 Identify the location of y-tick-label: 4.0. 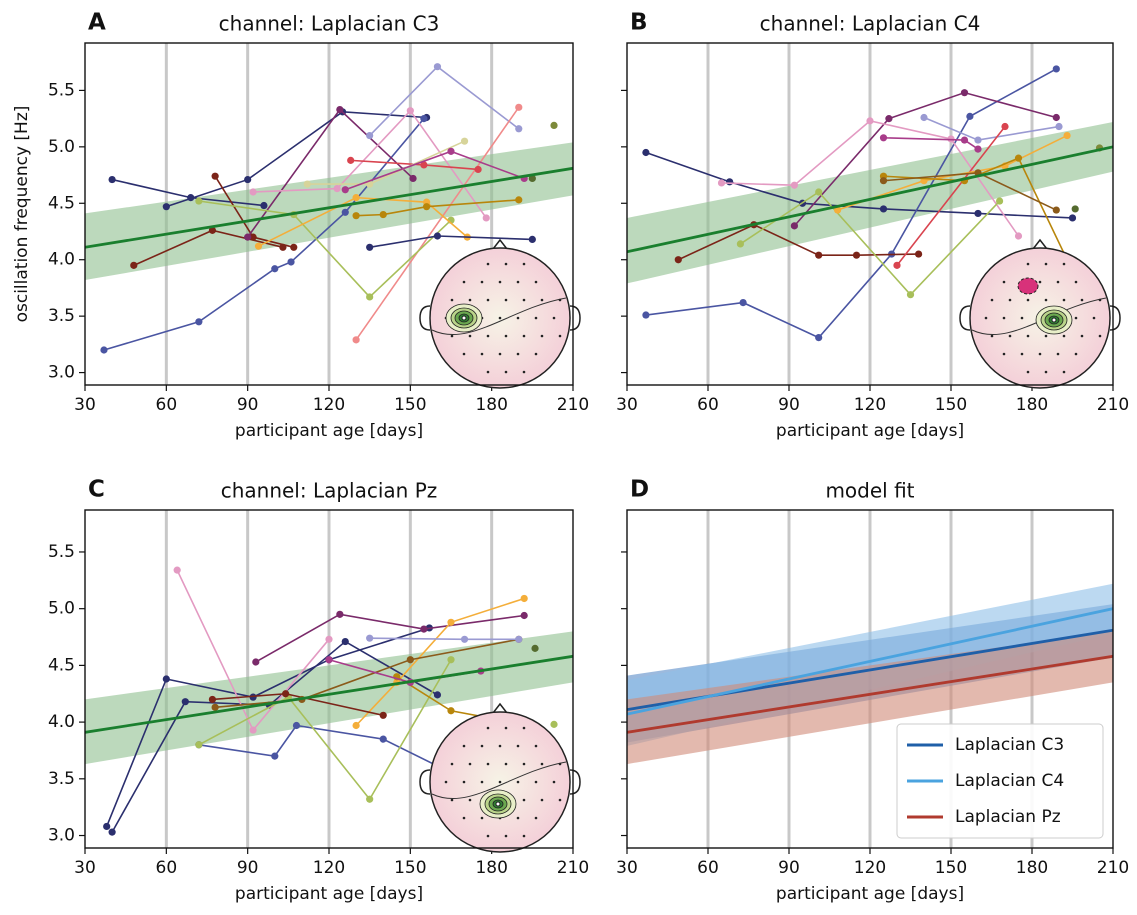
(61, 260).